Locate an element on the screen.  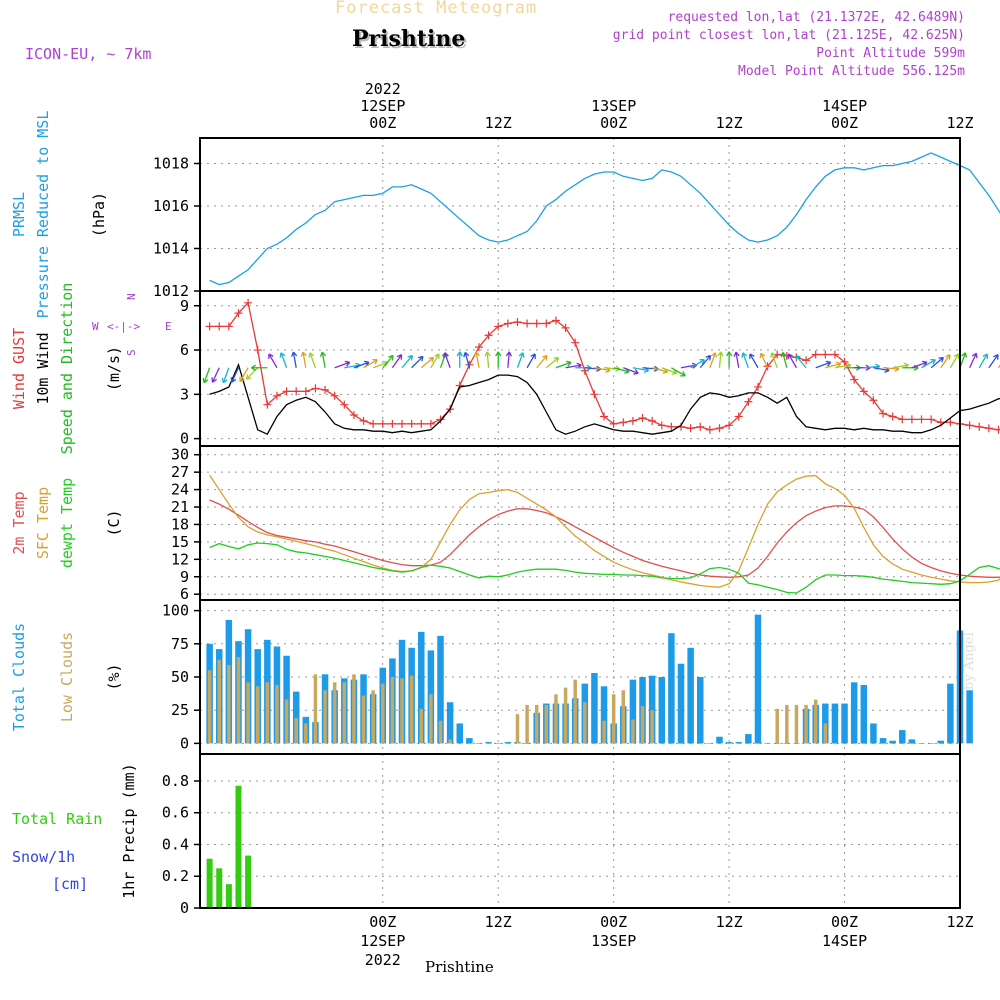
y-tick-label: 24 is located at coordinates (180, 490).